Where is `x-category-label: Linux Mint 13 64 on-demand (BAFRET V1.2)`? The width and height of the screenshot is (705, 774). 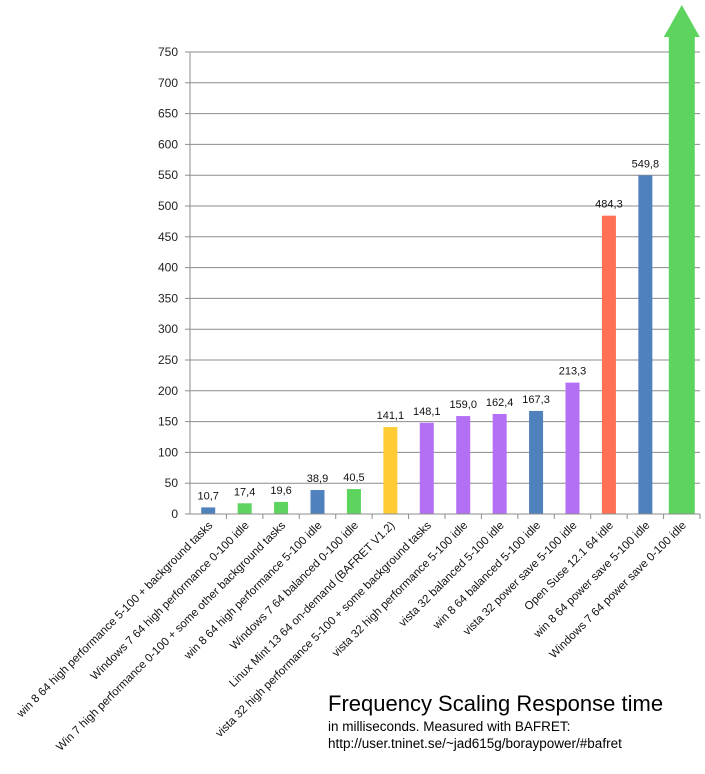 x-category-label: Linux Mint 13 64 on-demand (BAFRET V1.2) is located at coordinates (312, 605).